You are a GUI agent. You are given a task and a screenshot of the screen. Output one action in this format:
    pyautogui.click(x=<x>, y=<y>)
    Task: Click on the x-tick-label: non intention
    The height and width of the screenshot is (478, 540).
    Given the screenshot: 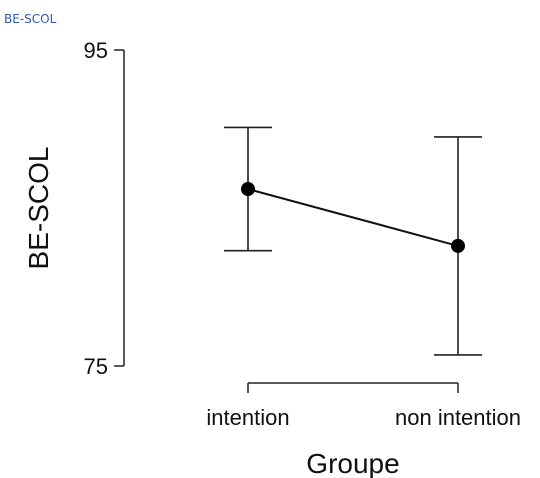 What is the action you would take?
    pyautogui.click(x=458, y=417)
    